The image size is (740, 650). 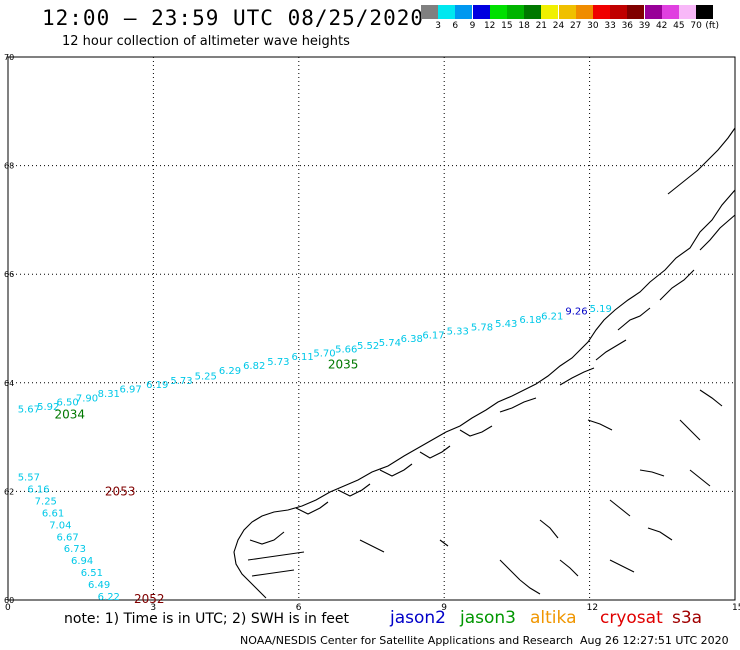 What do you see at coordinates (343, 364) in the screenshot?
I see `pass-time-label: 2035` at bounding box center [343, 364].